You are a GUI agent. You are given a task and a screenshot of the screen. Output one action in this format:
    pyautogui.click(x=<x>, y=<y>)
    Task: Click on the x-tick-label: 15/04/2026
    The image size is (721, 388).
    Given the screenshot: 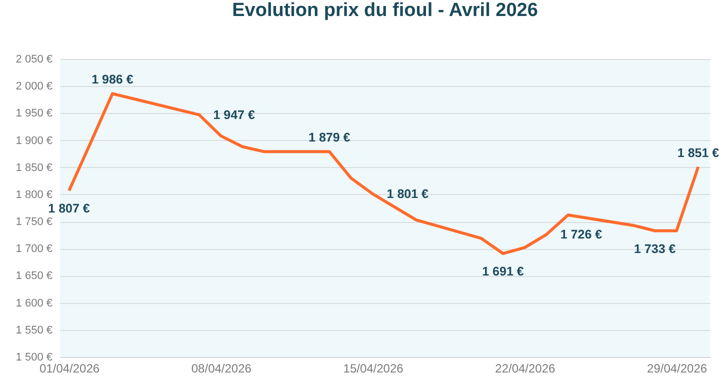 What is the action you would take?
    pyautogui.click(x=373, y=369)
    